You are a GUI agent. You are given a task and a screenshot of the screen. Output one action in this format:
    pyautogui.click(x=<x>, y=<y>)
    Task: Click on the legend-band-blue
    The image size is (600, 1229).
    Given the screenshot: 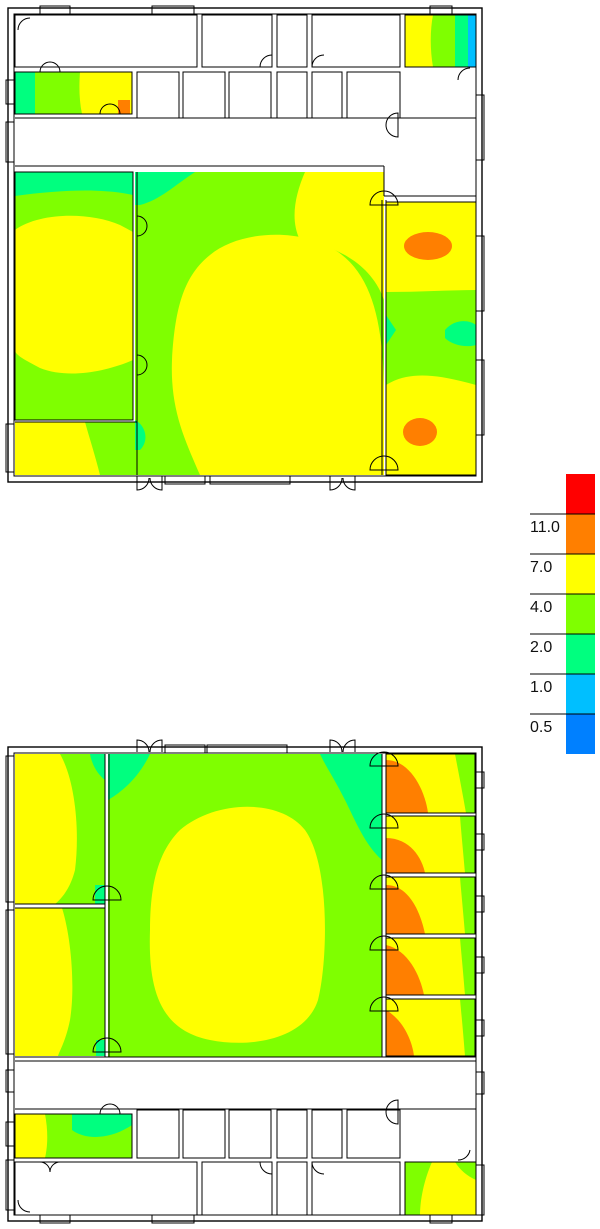 What is the action you would take?
    pyautogui.click(x=580, y=734)
    